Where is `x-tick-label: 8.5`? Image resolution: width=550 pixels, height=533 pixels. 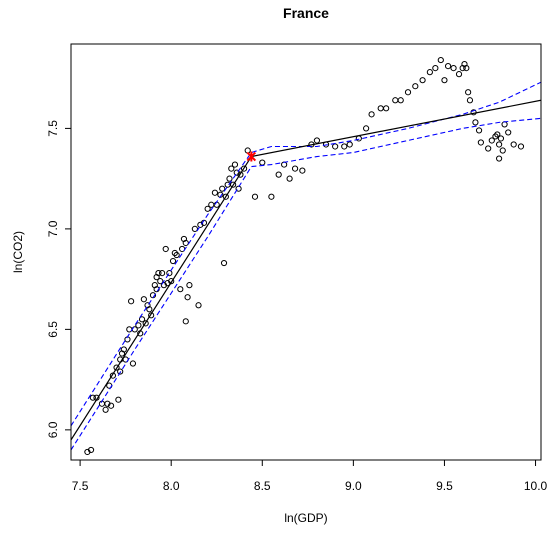
x-tick-label: 8.5 is located at coordinates (262, 486).